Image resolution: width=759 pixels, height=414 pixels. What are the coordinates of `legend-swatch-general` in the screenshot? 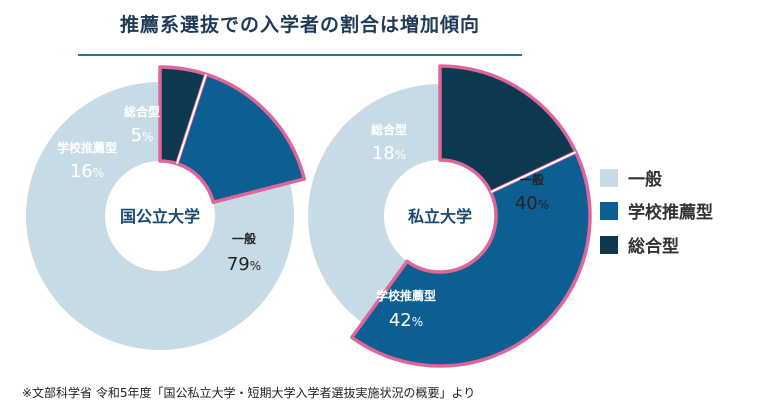 It's located at (609, 177).